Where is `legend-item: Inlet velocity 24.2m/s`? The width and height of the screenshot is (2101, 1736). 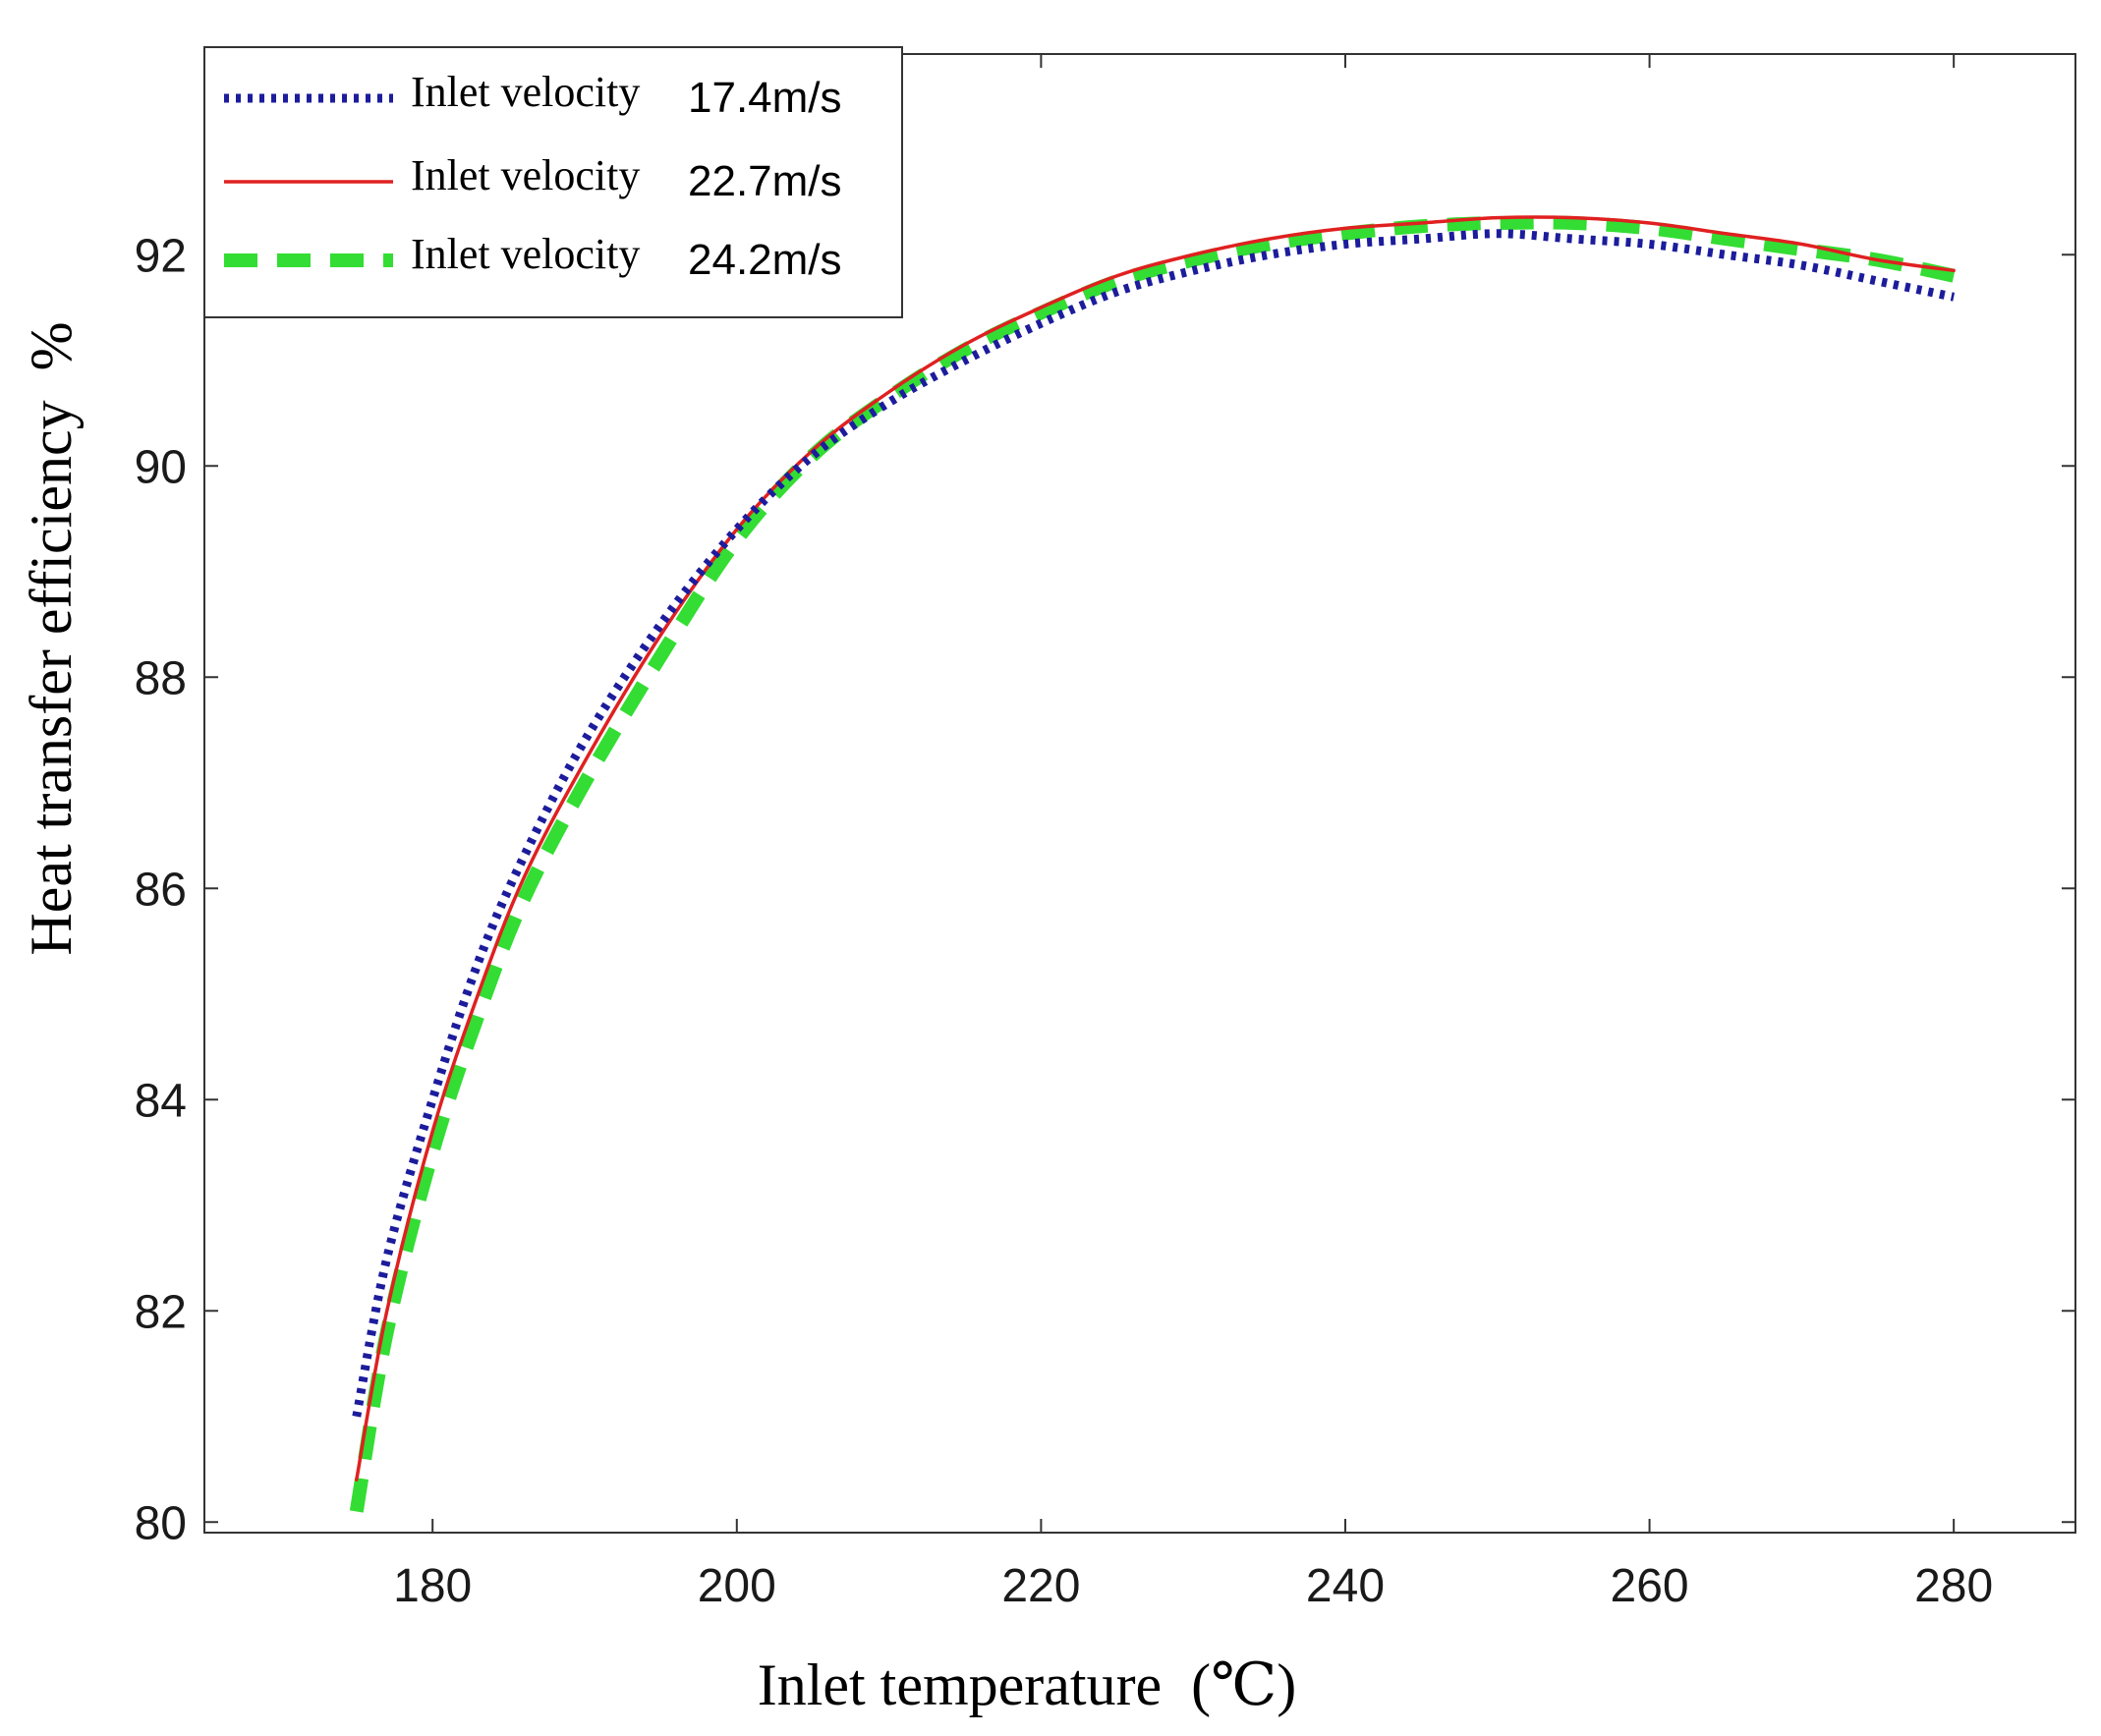
legend-item: Inlet velocity 24.2m/s is located at coordinates (533, 257).